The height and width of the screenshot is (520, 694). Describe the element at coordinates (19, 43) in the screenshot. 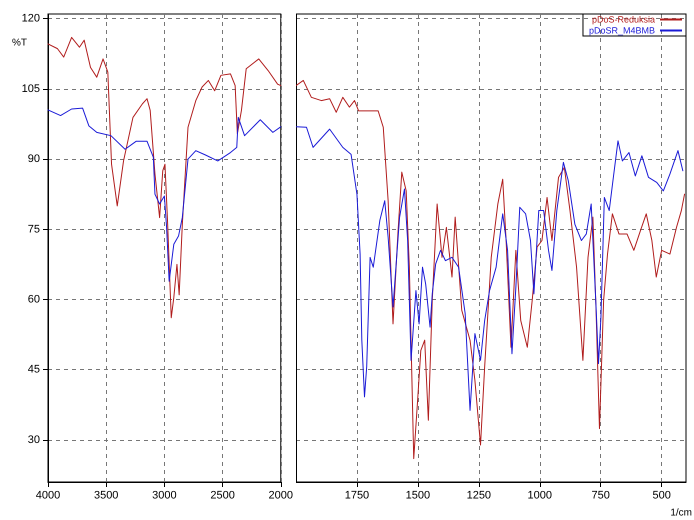

I see `y-axis-title: %T` at that location.